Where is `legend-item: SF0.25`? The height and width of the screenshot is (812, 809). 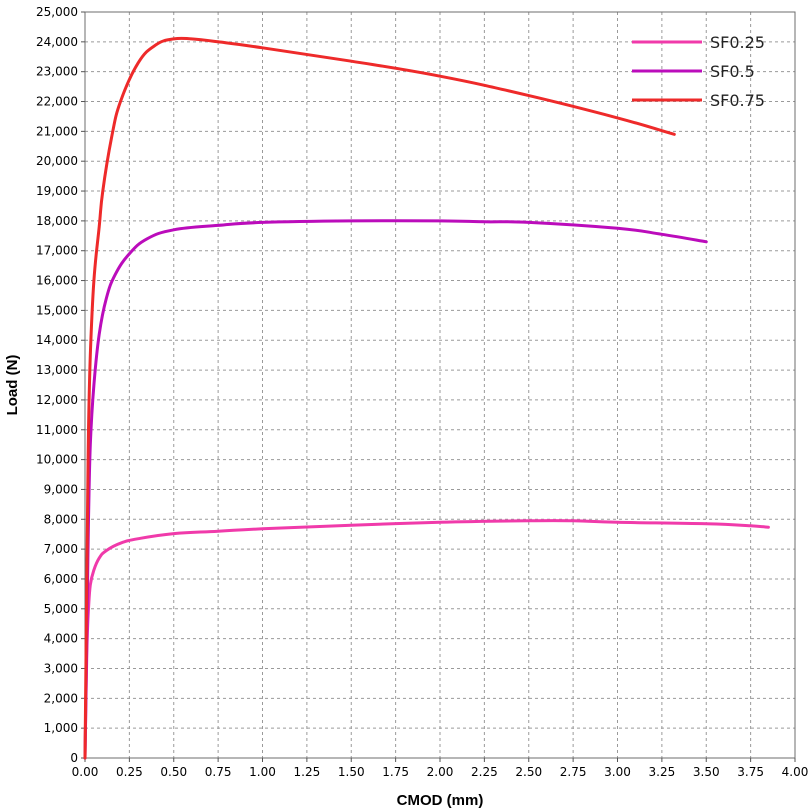 legend-item: SF0.25 is located at coordinates (698, 42).